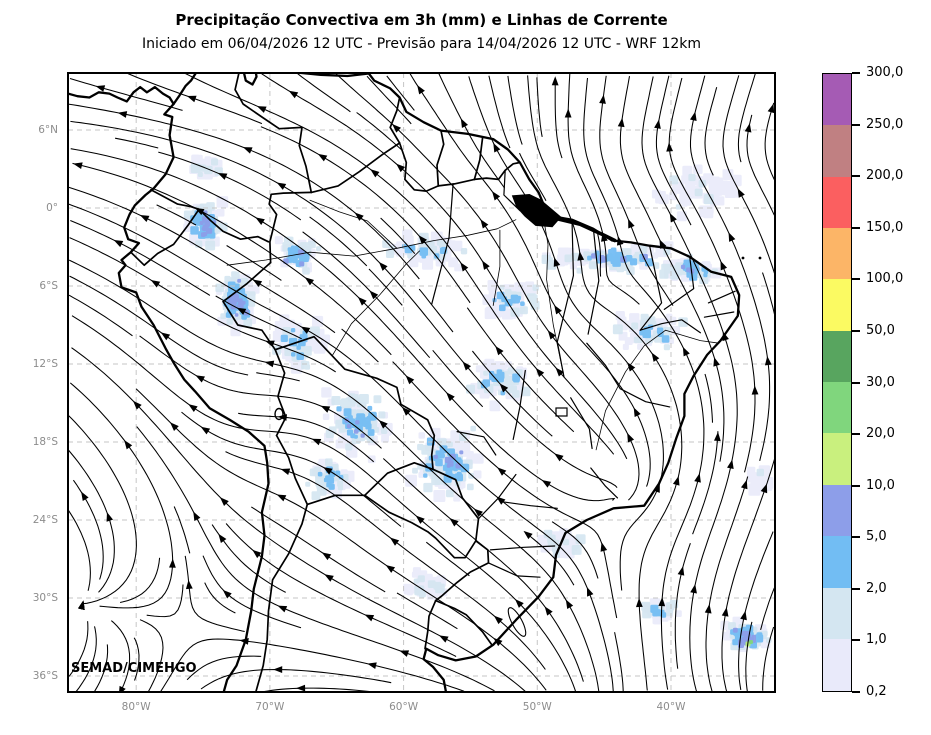 The width and height of the screenshot is (931, 735). I want to click on colorbar-tick-label: 300,0, so click(885, 72).